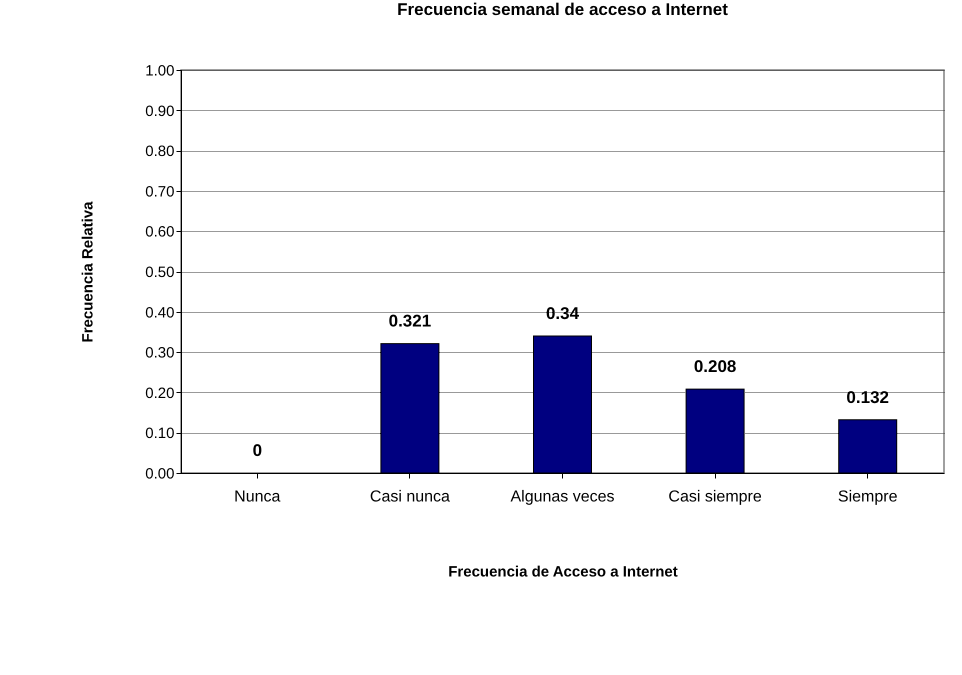 The width and height of the screenshot is (962, 675). I want to click on x-tick-label: Siempre, so click(868, 497).